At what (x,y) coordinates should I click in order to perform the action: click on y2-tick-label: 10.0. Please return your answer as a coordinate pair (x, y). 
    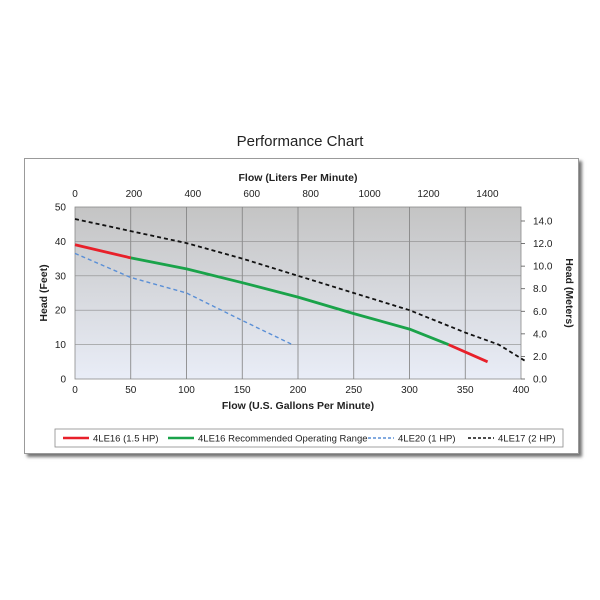
    Looking at the image, I should click on (543, 267).